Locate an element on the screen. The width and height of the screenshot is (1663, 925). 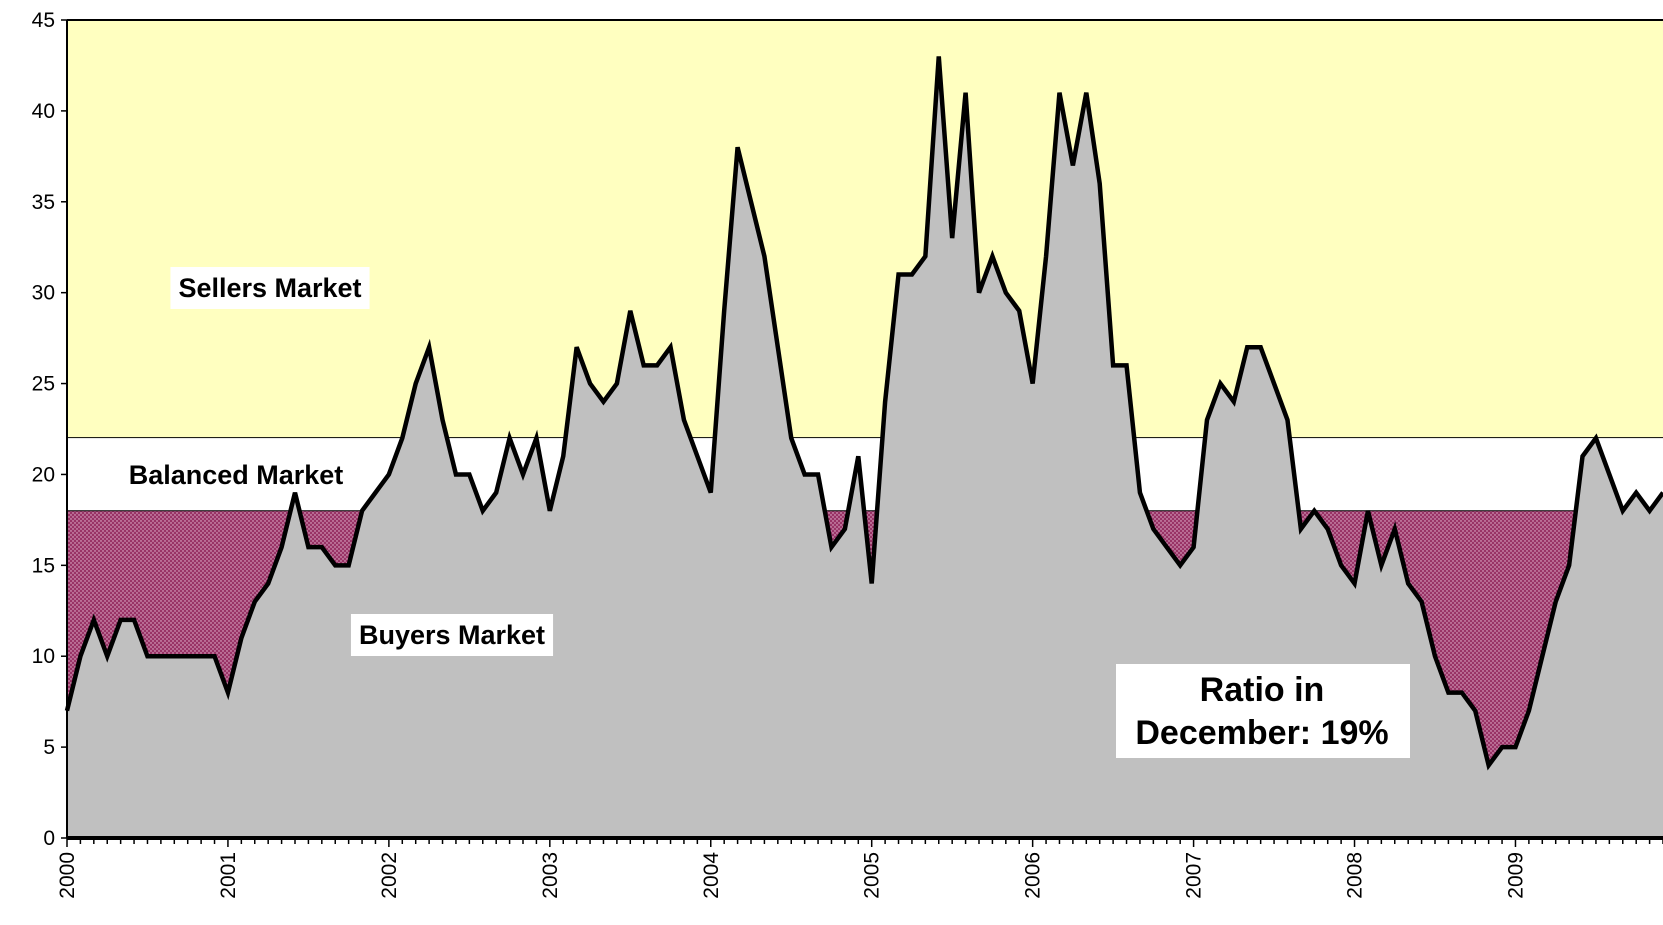
x-tick-label: 2008 is located at coordinates (1355, 875).